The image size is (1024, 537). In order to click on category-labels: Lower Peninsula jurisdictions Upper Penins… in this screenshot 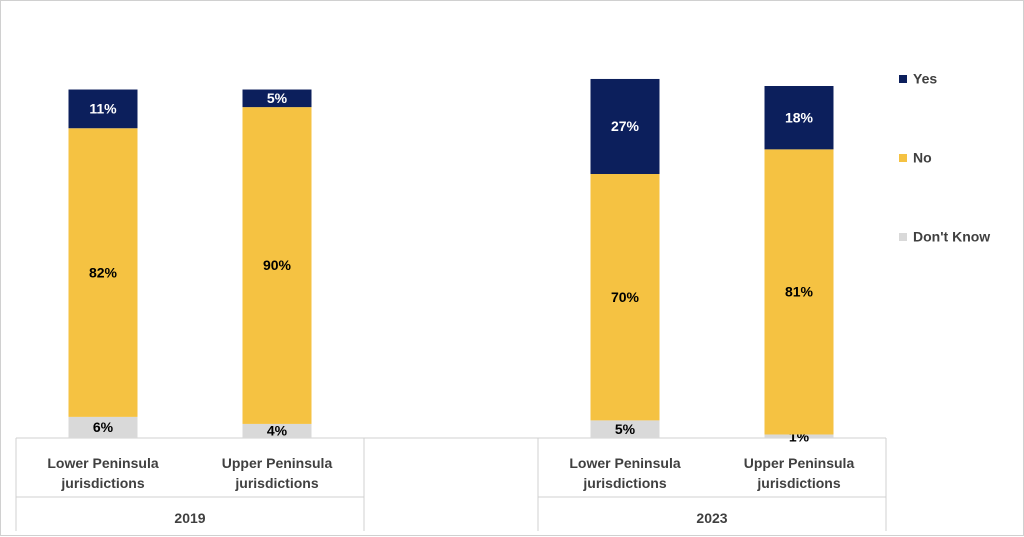, I will do `click(450, 473)`.